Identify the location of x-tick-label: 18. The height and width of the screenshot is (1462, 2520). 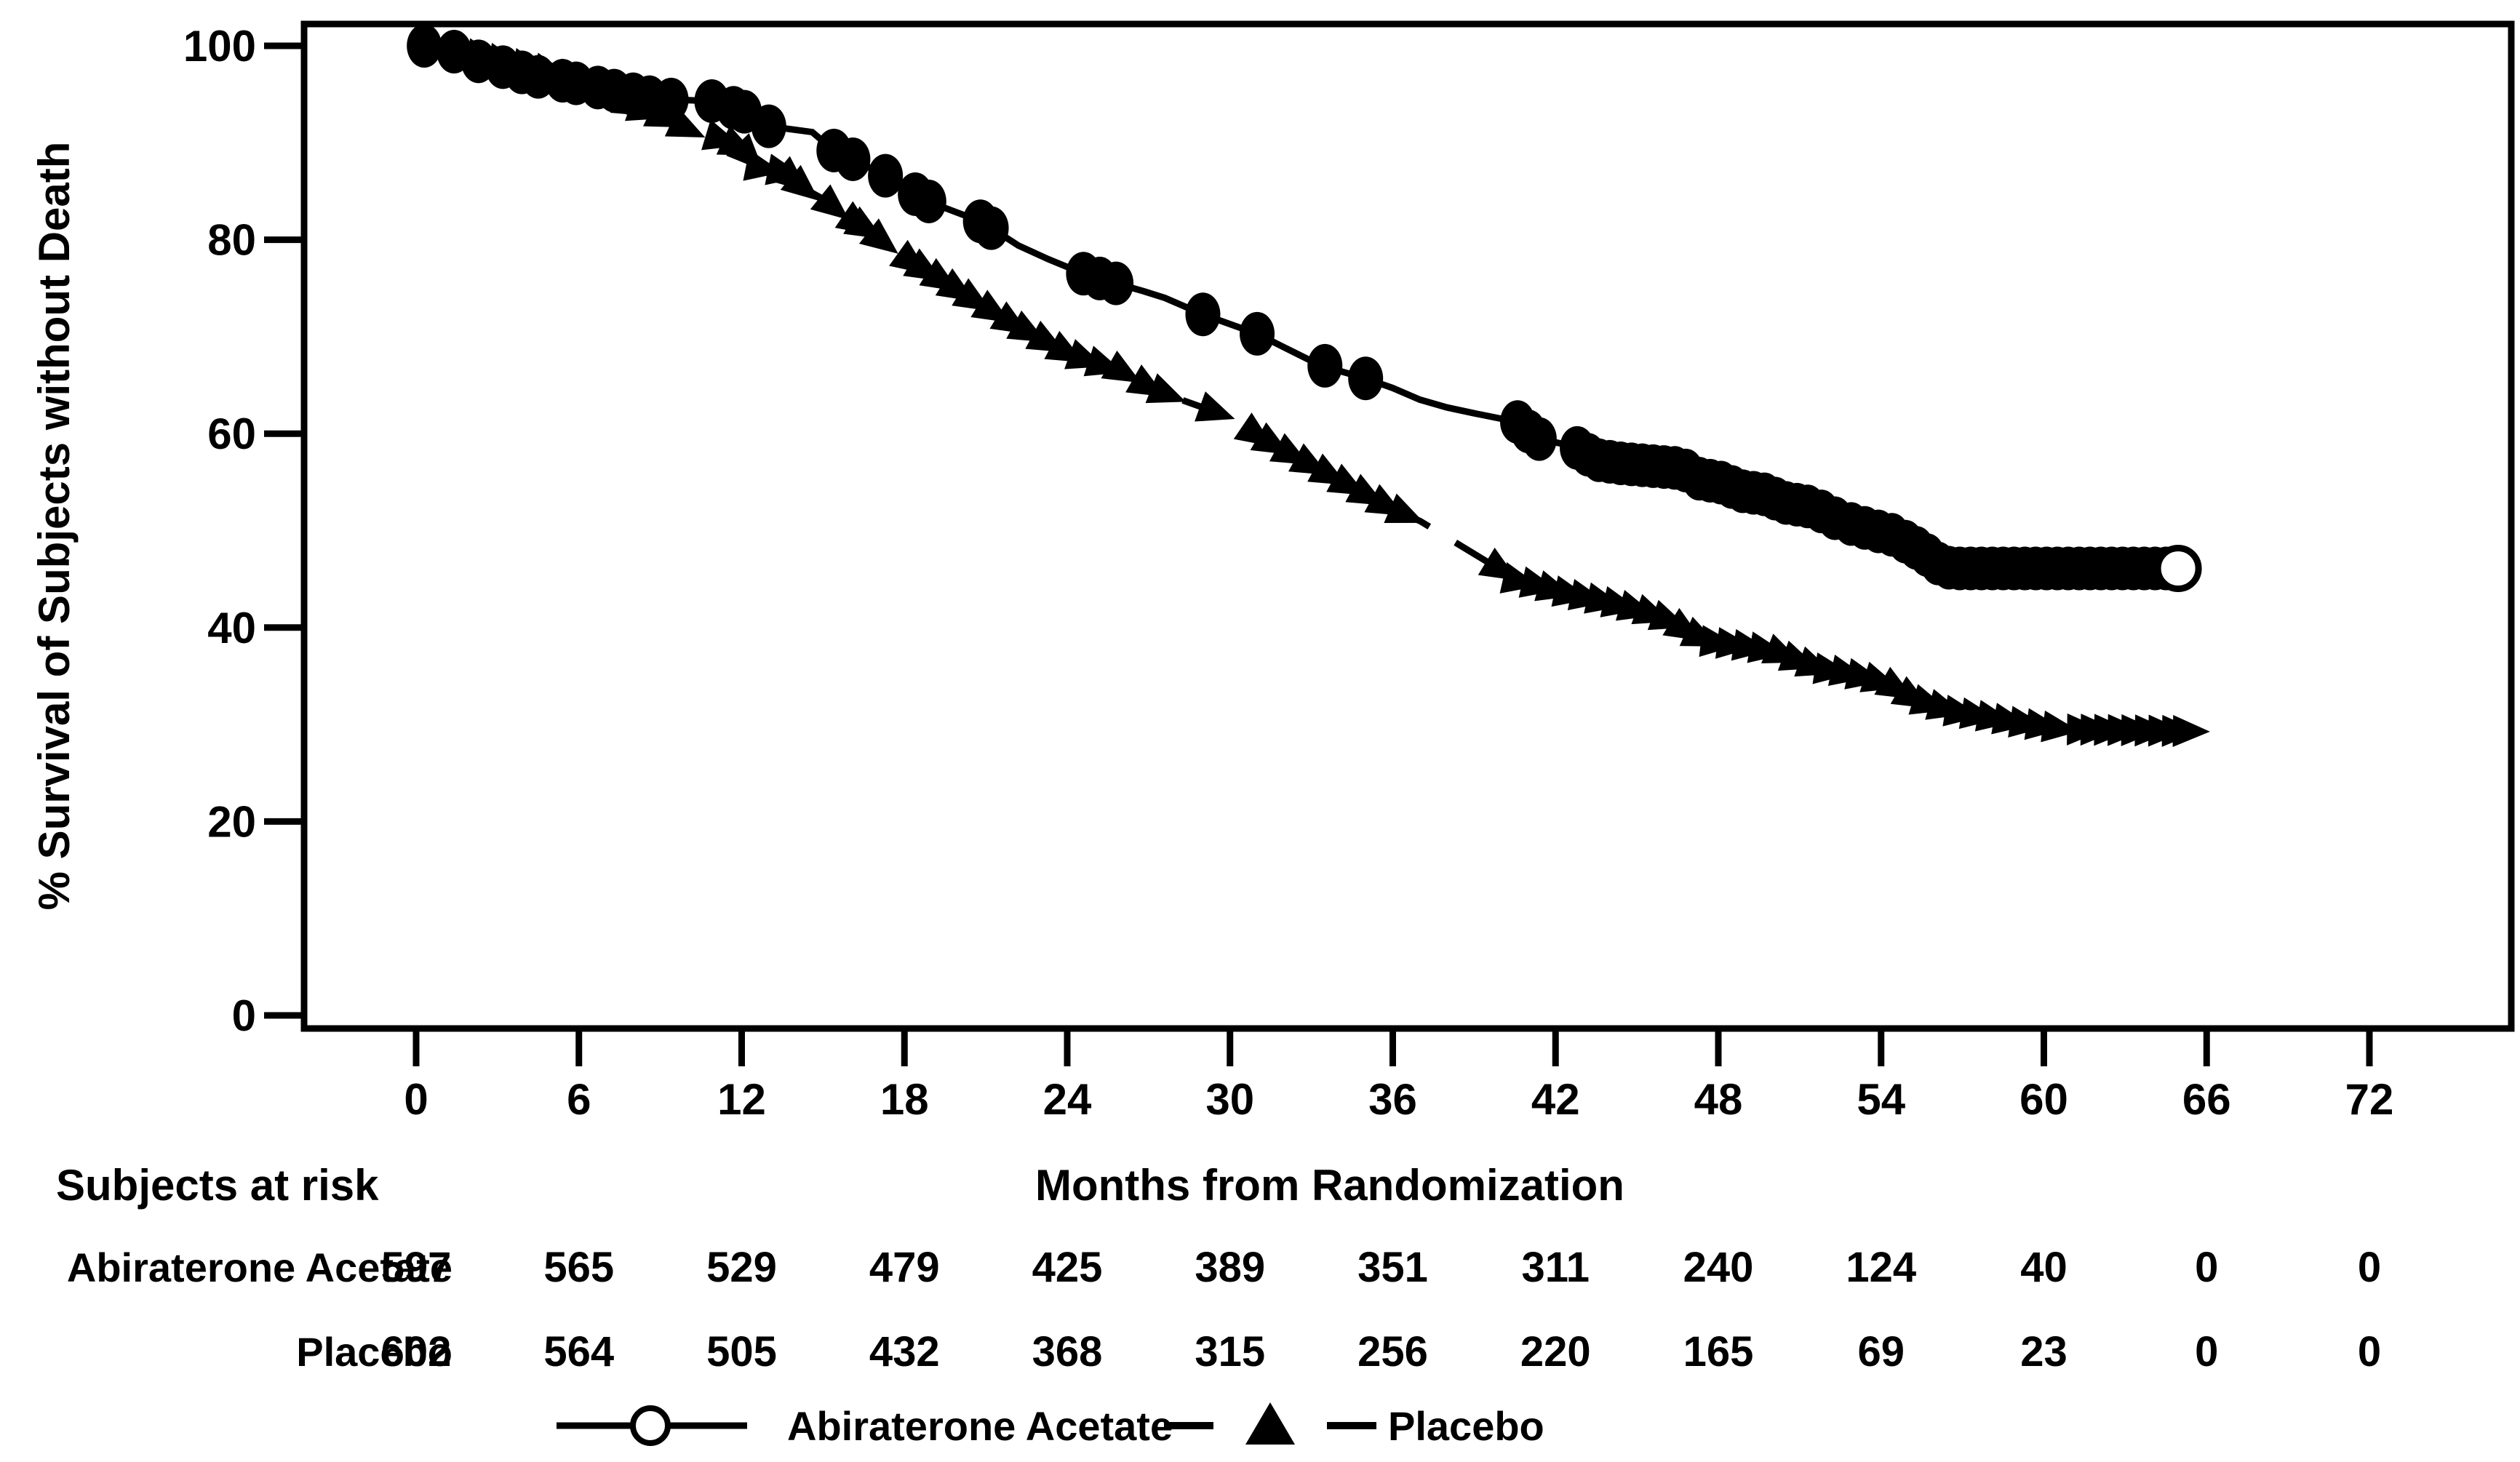
(904, 1100).